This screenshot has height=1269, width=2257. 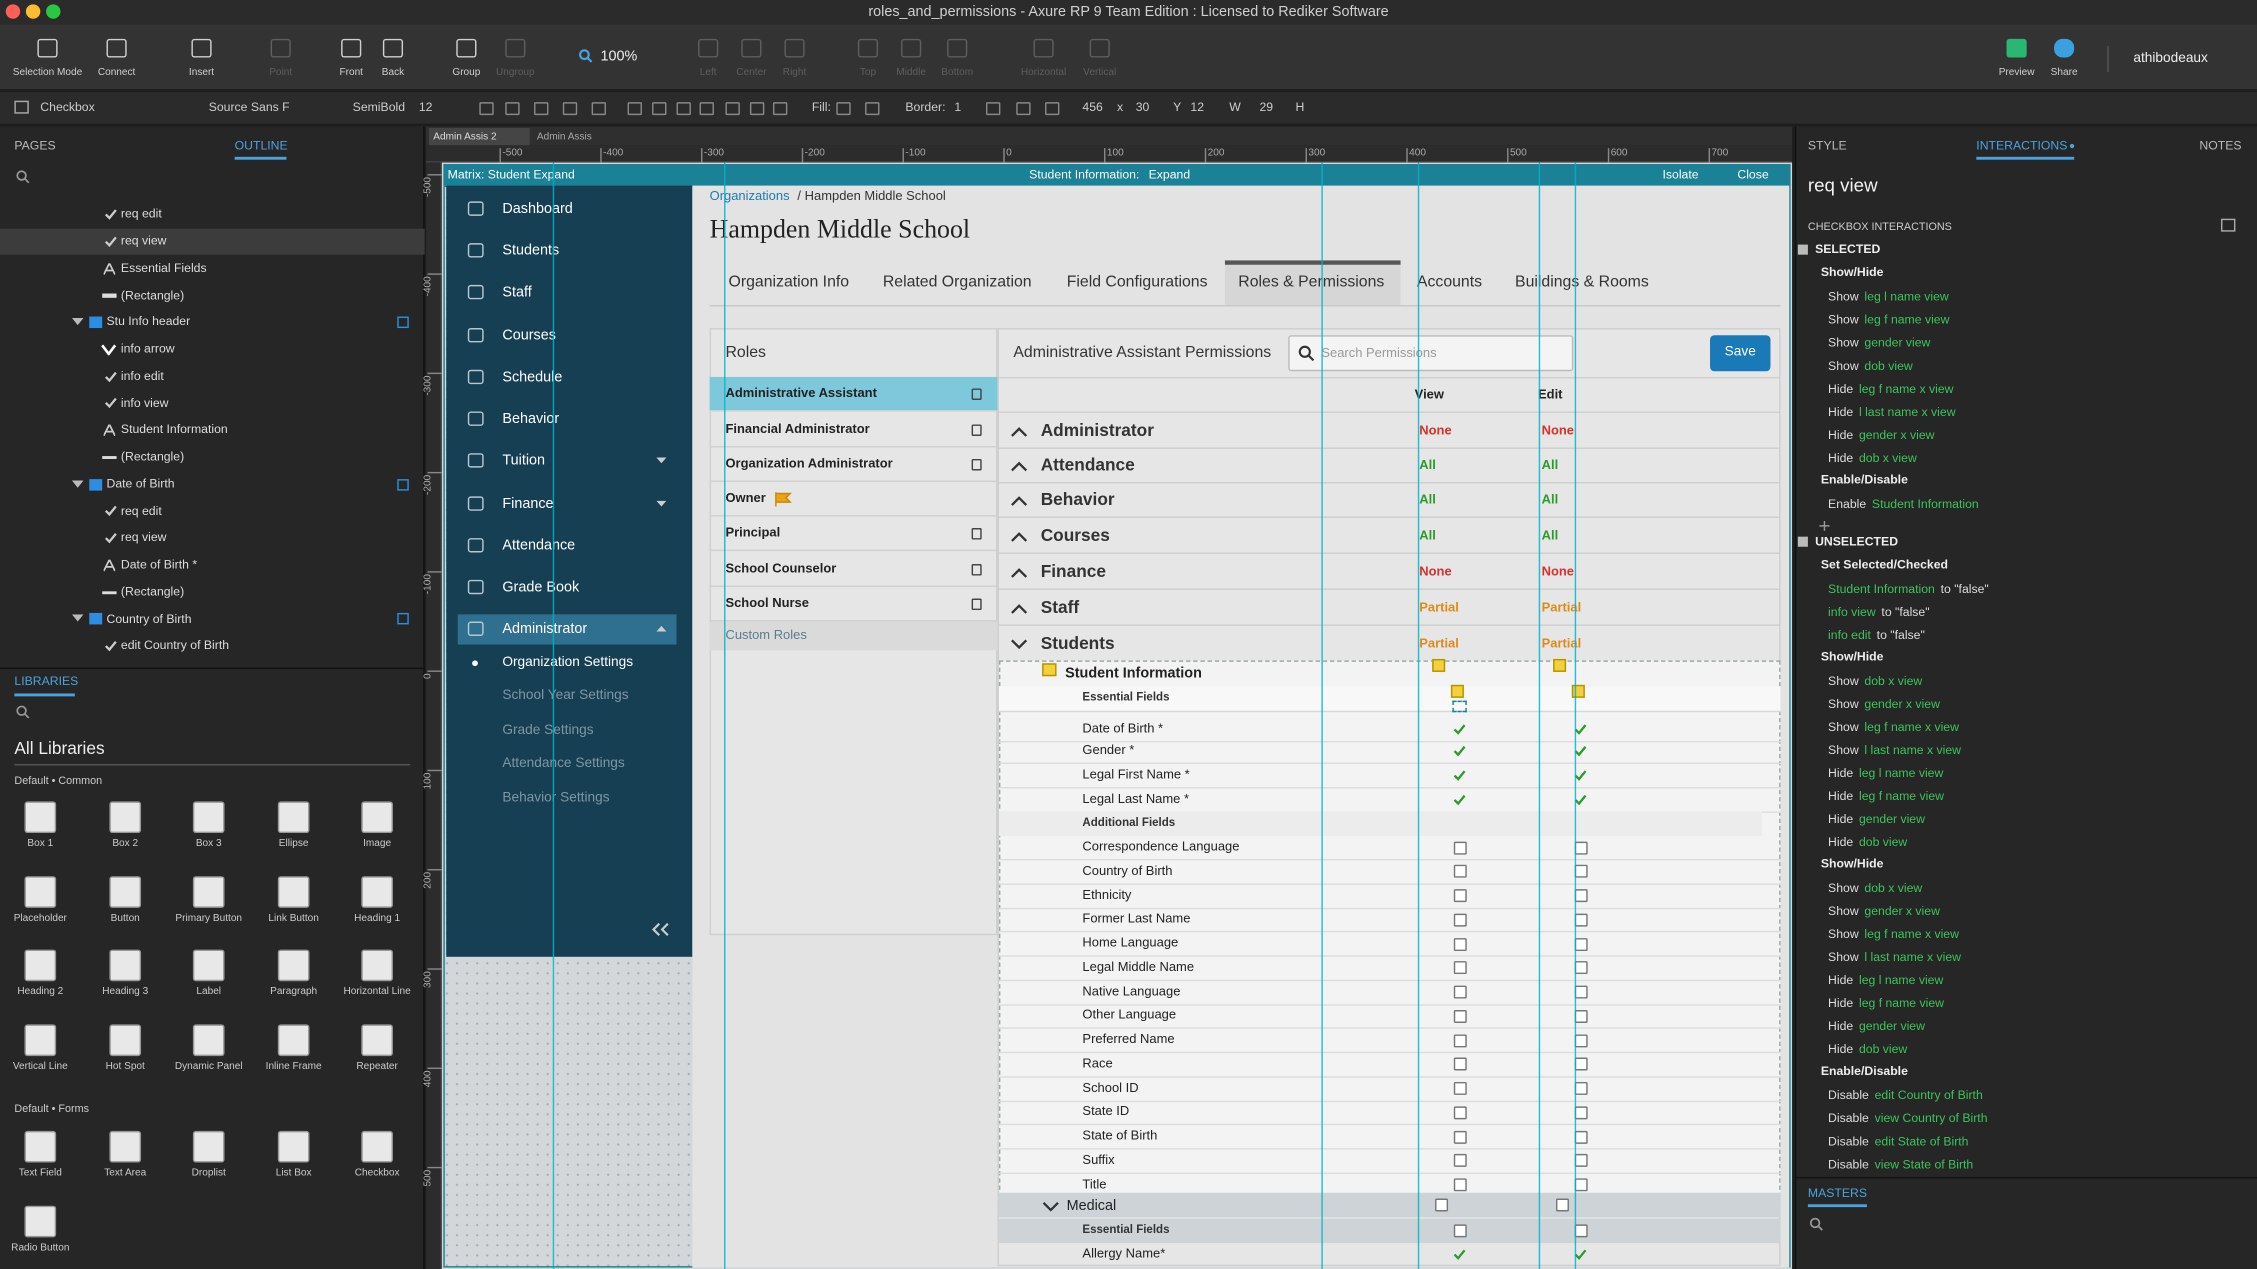 What do you see at coordinates (957, 282) in the screenshot?
I see `content-tab: Related Organization` at bounding box center [957, 282].